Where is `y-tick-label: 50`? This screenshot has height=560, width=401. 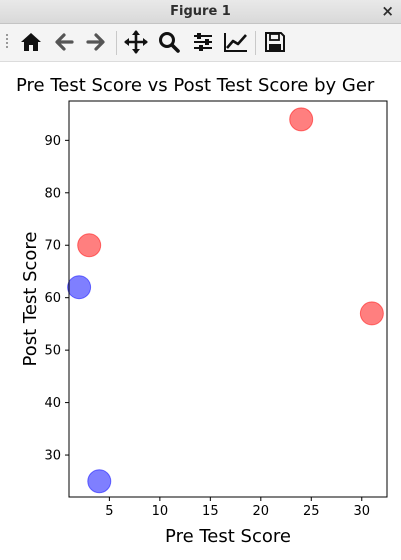
y-tick-label: 50 is located at coordinates (52, 351).